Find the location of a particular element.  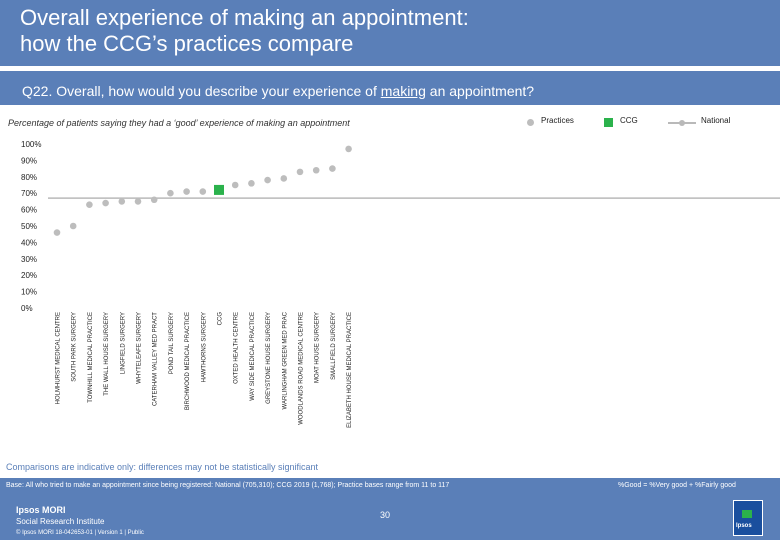

y-tick-label: 60% is located at coordinates (29, 210).